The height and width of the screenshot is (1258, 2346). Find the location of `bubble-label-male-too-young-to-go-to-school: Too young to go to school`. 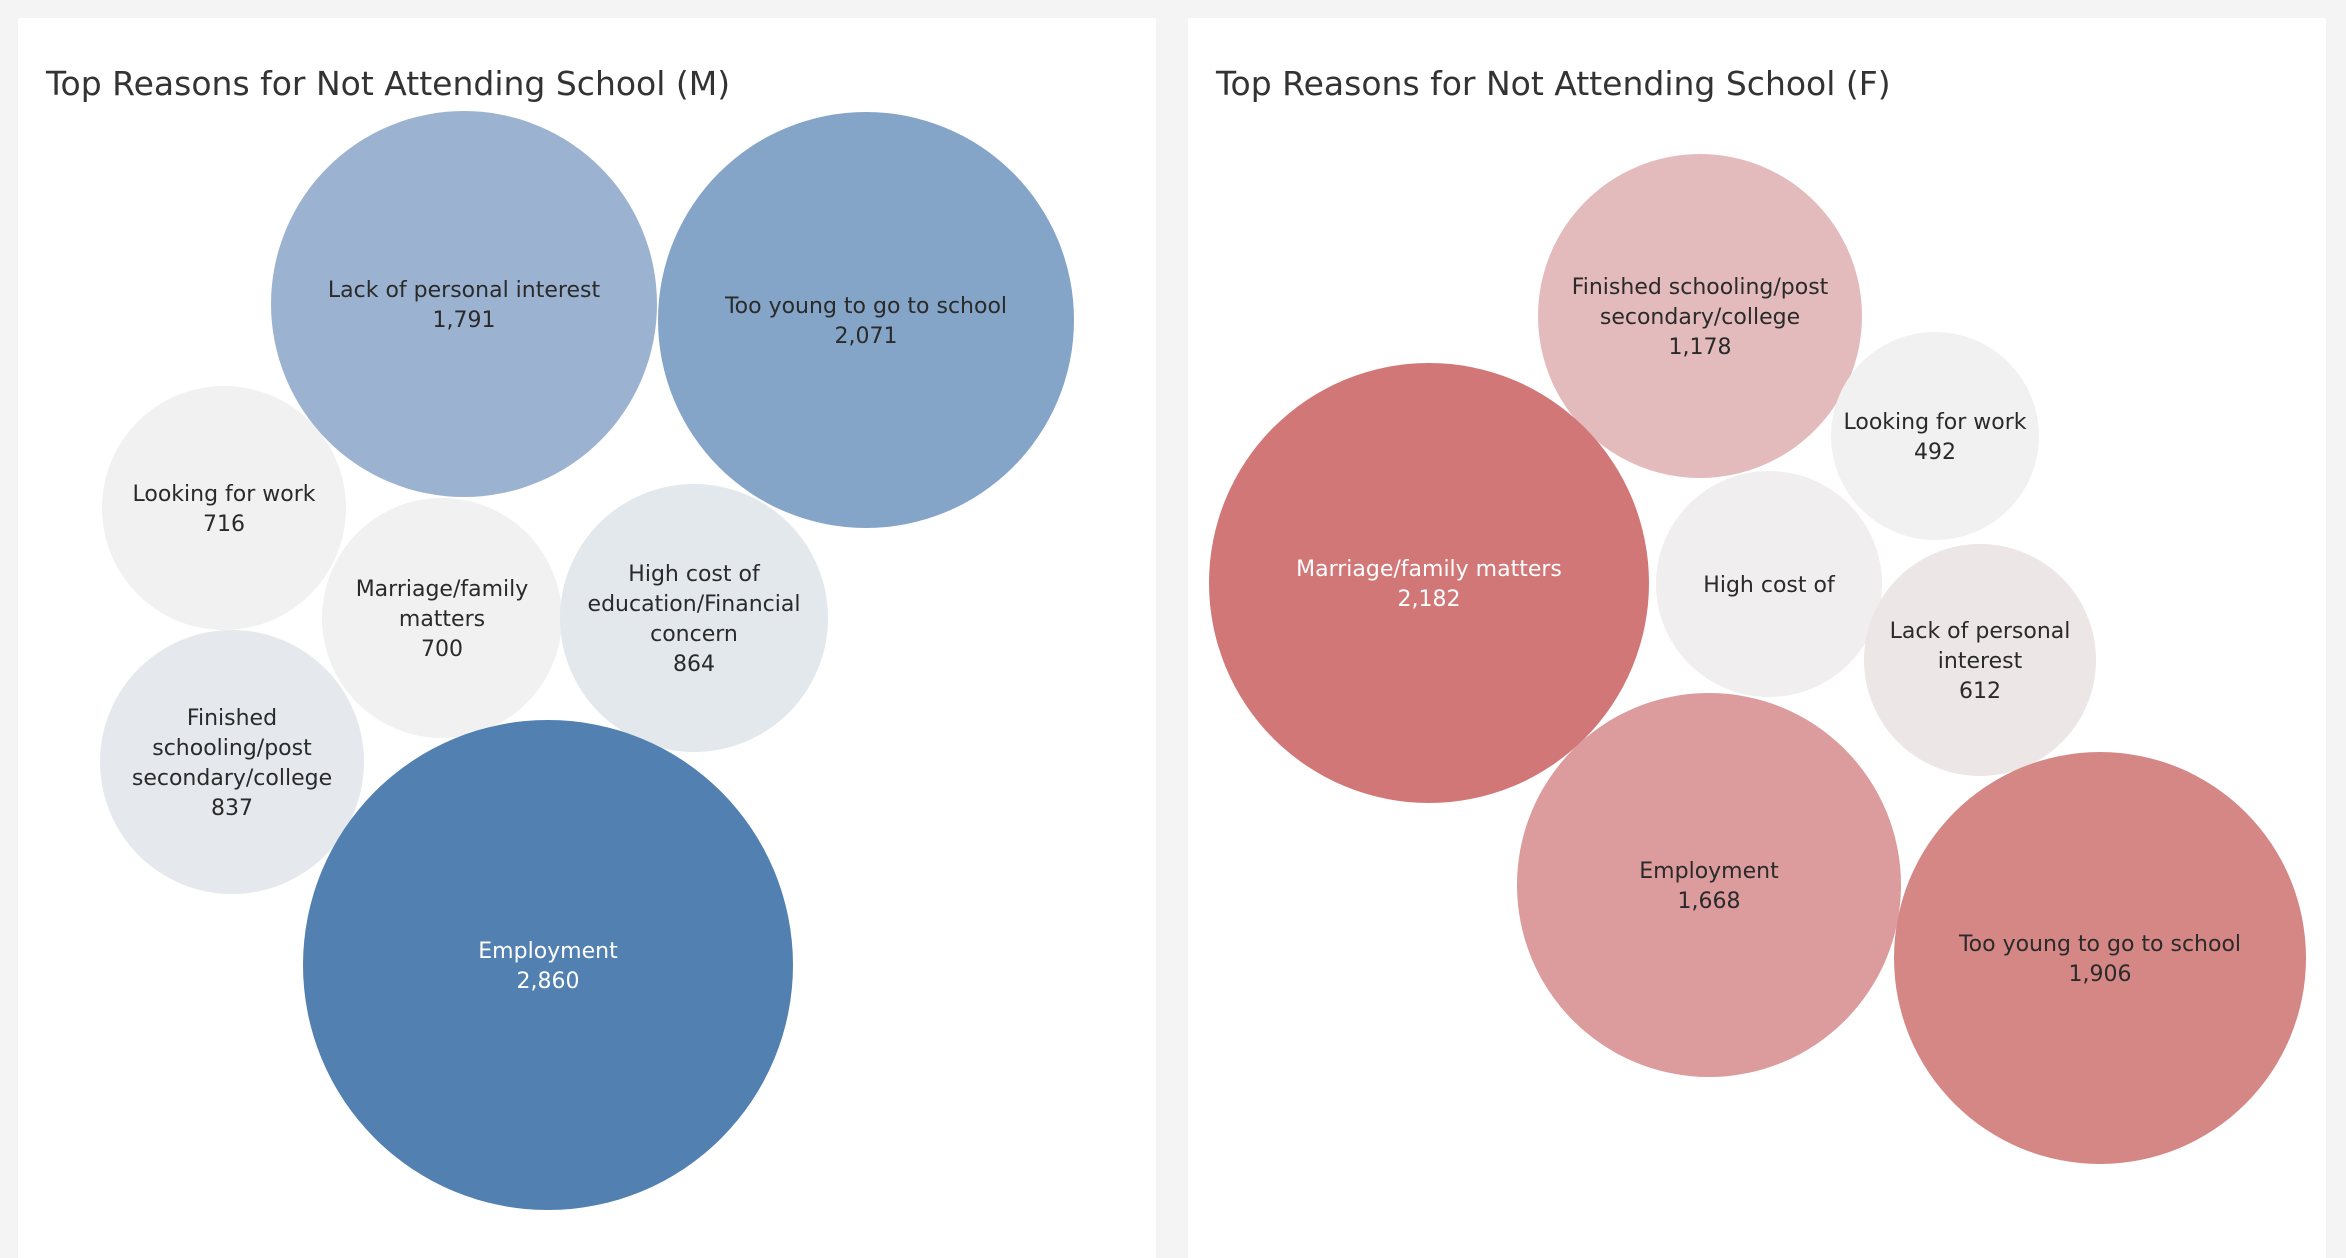

bubble-label-male-too-young-to-go-to-school: Too young to go to school is located at coordinates (865, 306).